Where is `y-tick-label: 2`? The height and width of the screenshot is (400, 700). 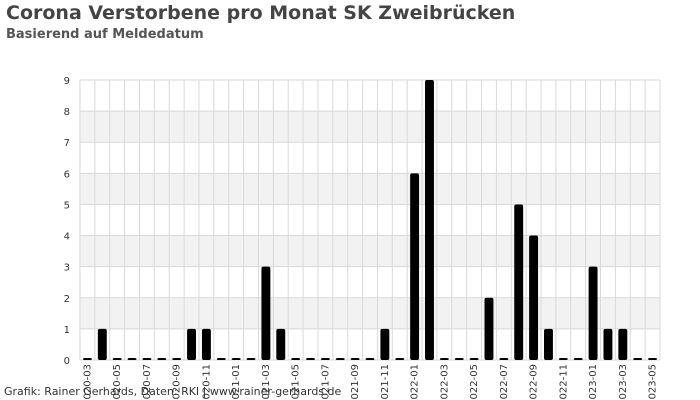 y-tick-label: 2 is located at coordinates (67, 299).